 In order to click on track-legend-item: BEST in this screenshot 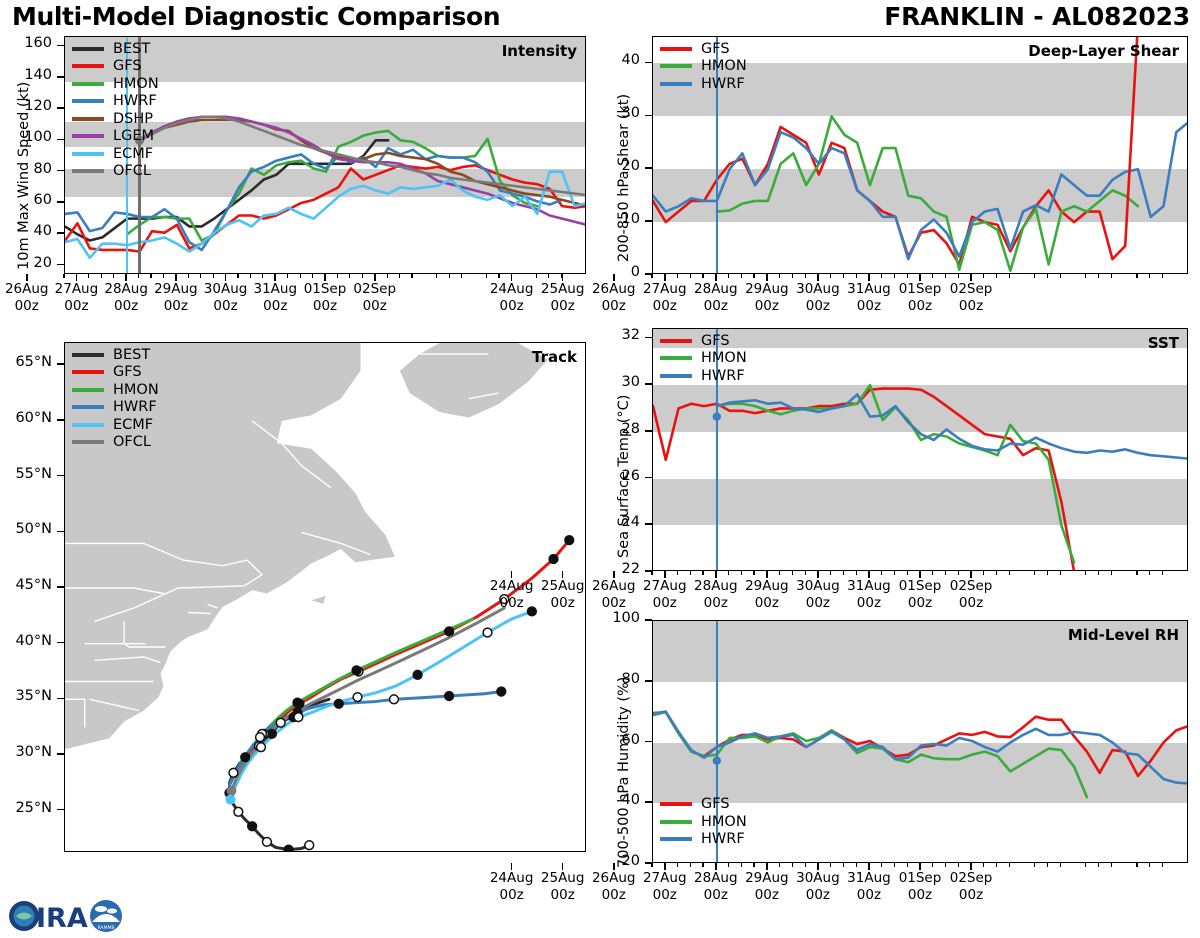, I will do `click(115, 355)`.